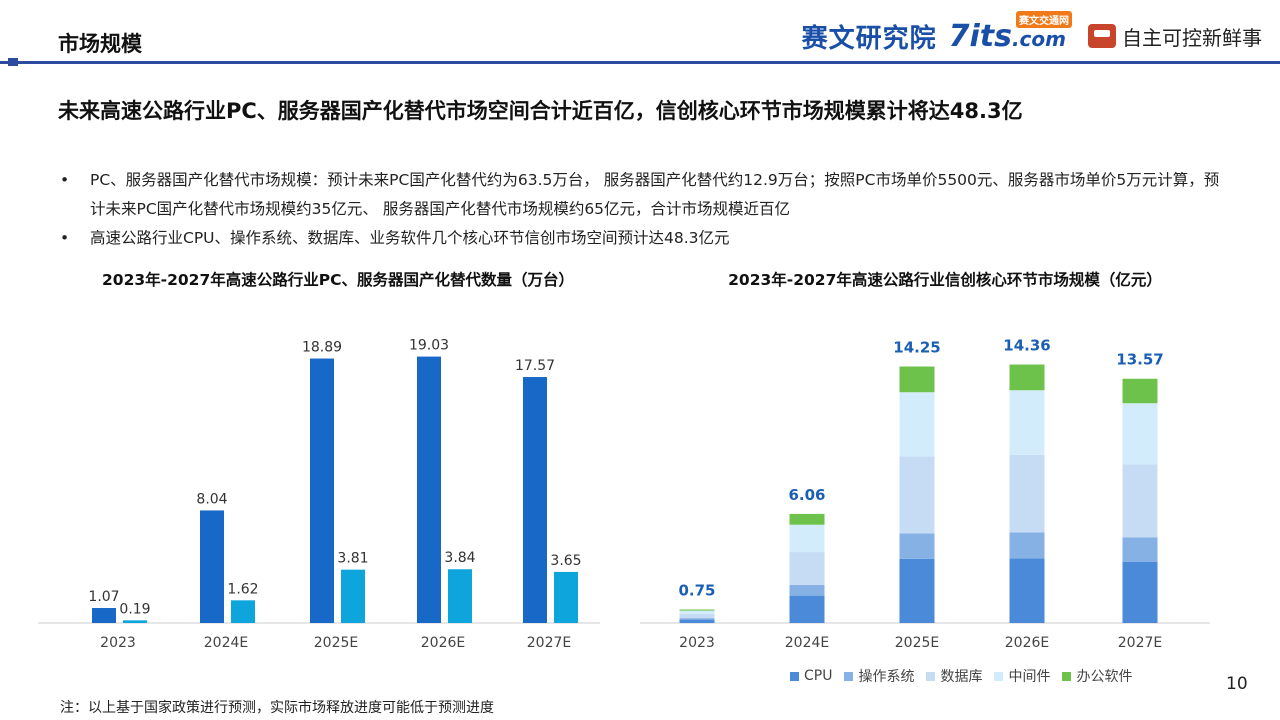 This screenshot has width=1280, height=720. What do you see at coordinates (931, 676) in the screenshot?
I see `legend-swatch-database` at bounding box center [931, 676].